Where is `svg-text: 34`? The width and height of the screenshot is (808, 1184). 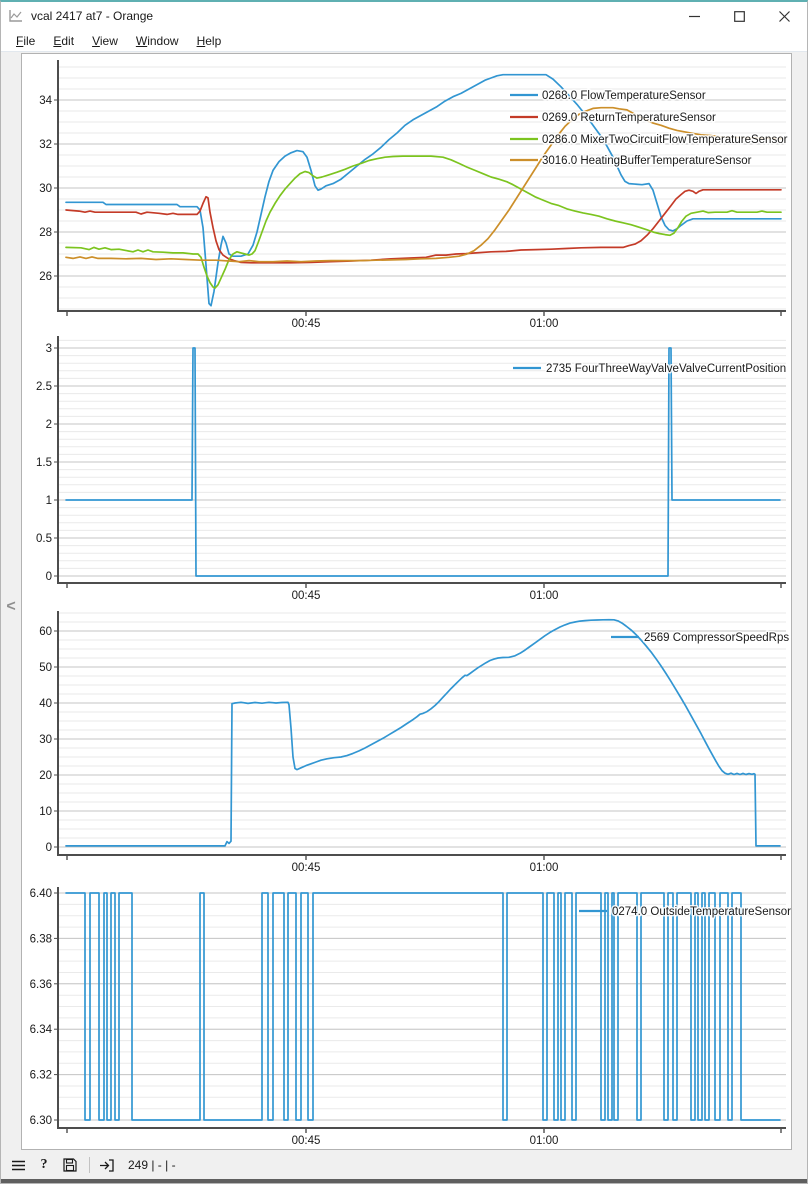
svg-text: 34 is located at coordinates (45, 101).